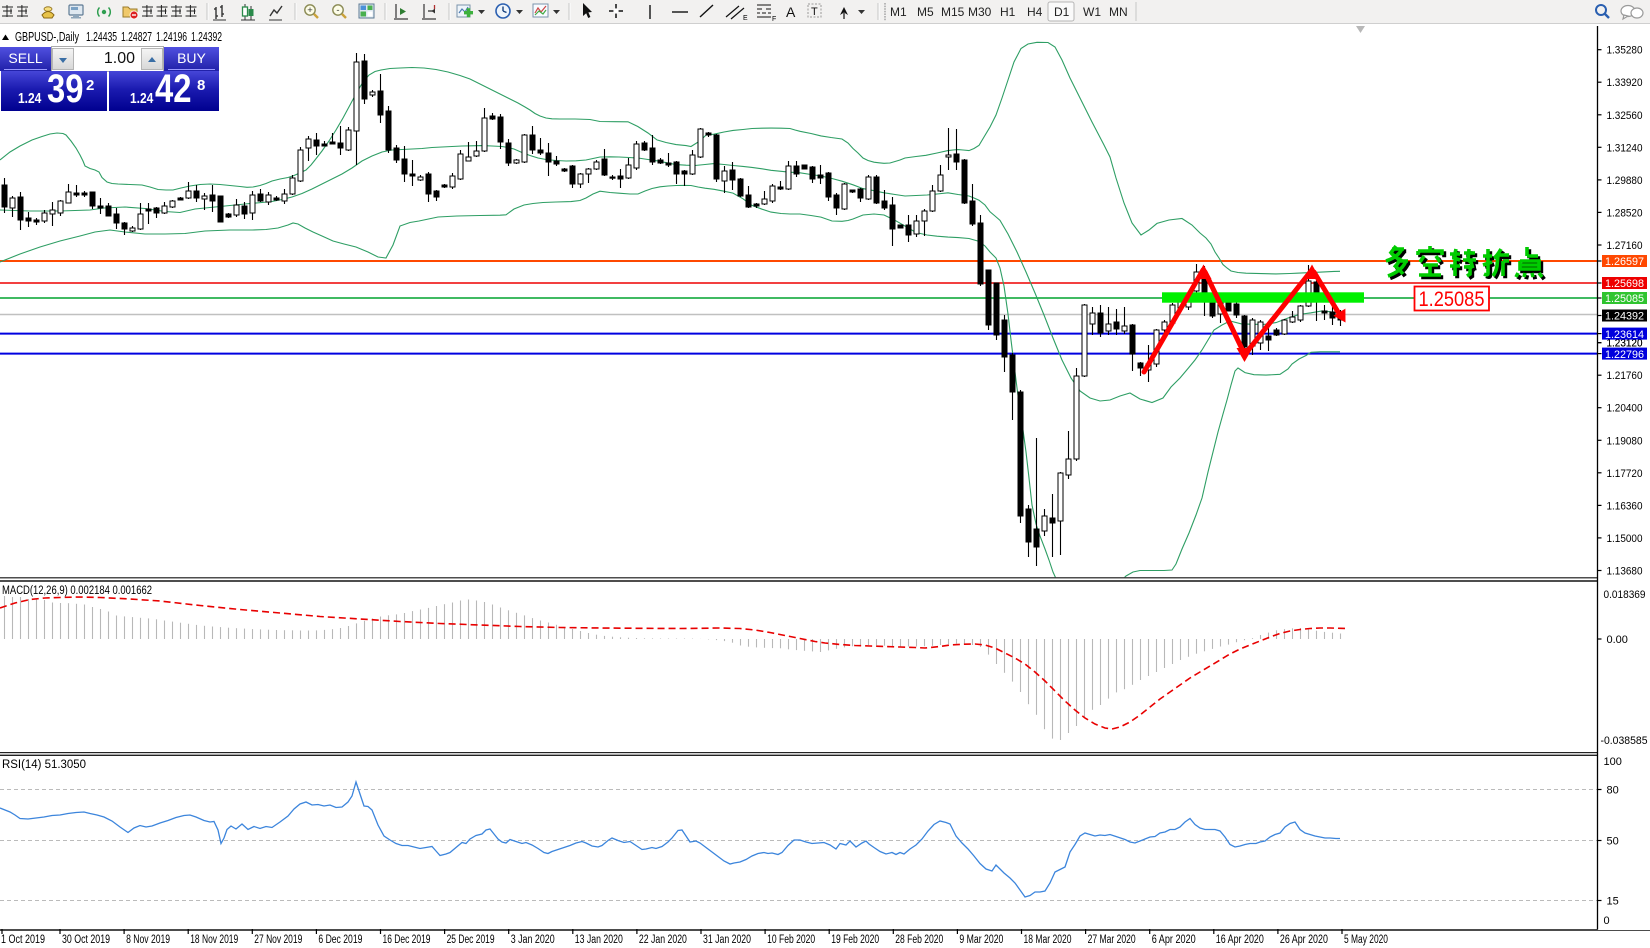  What do you see at coordinates (171, 37) in the screenshot?
I see `svg-text: 1.24196` at bounding box center [171, 37].